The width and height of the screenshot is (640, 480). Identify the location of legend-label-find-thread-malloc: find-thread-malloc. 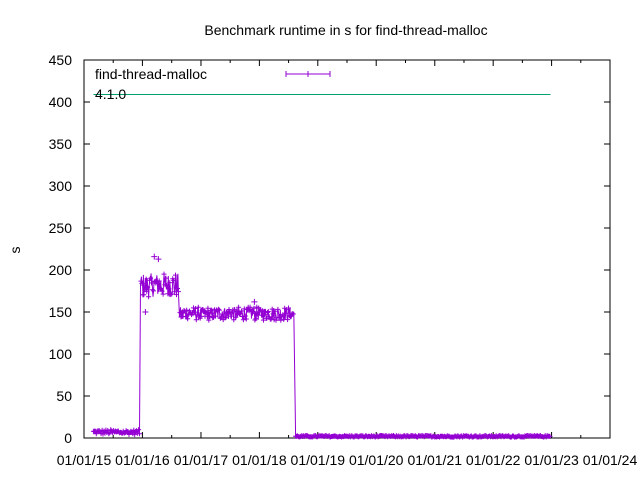
(151, 74).